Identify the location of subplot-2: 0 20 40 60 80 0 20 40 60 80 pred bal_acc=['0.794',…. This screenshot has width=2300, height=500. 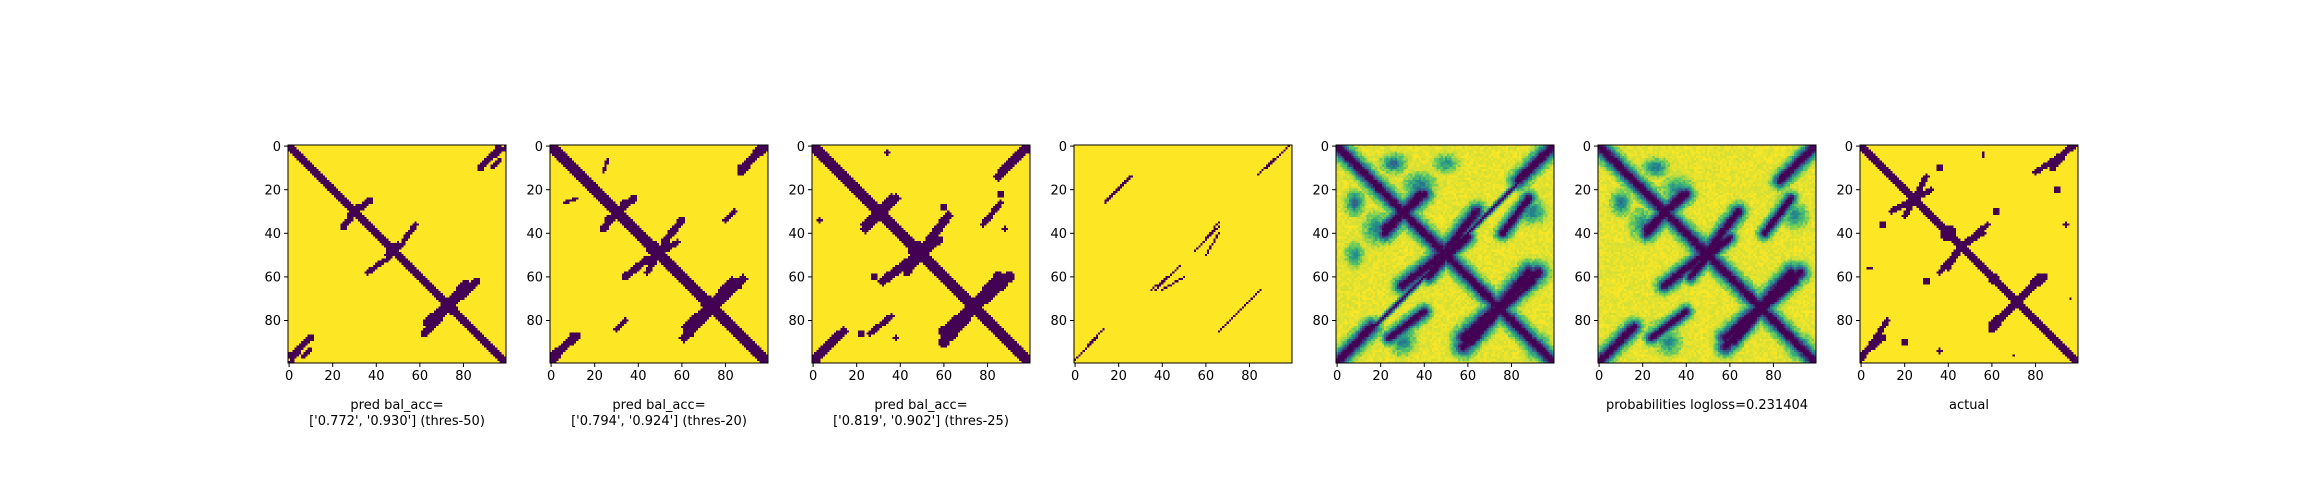
(647, 284).